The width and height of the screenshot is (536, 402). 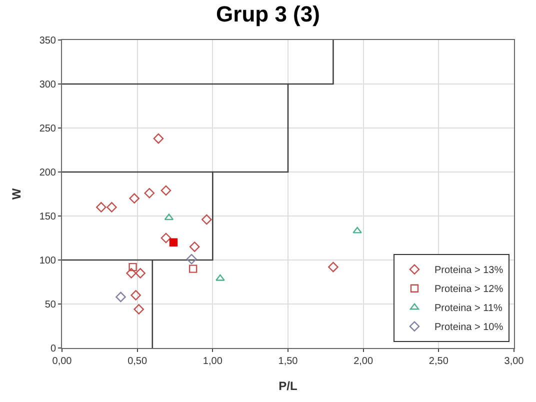 I want to click on y-axis-title: W, so click(x=17, y=194).